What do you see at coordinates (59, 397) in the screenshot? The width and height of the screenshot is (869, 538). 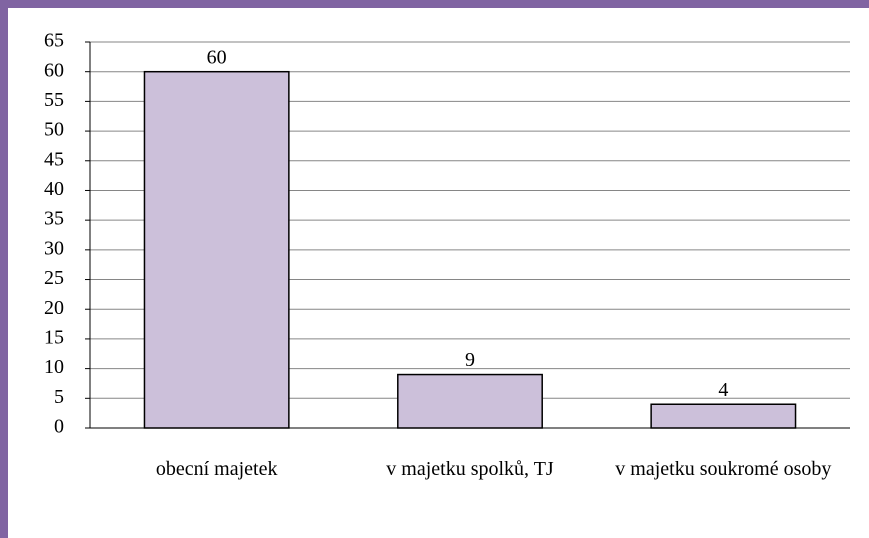 I see `y-tick-label: 5` at bounding box center [59, 397].